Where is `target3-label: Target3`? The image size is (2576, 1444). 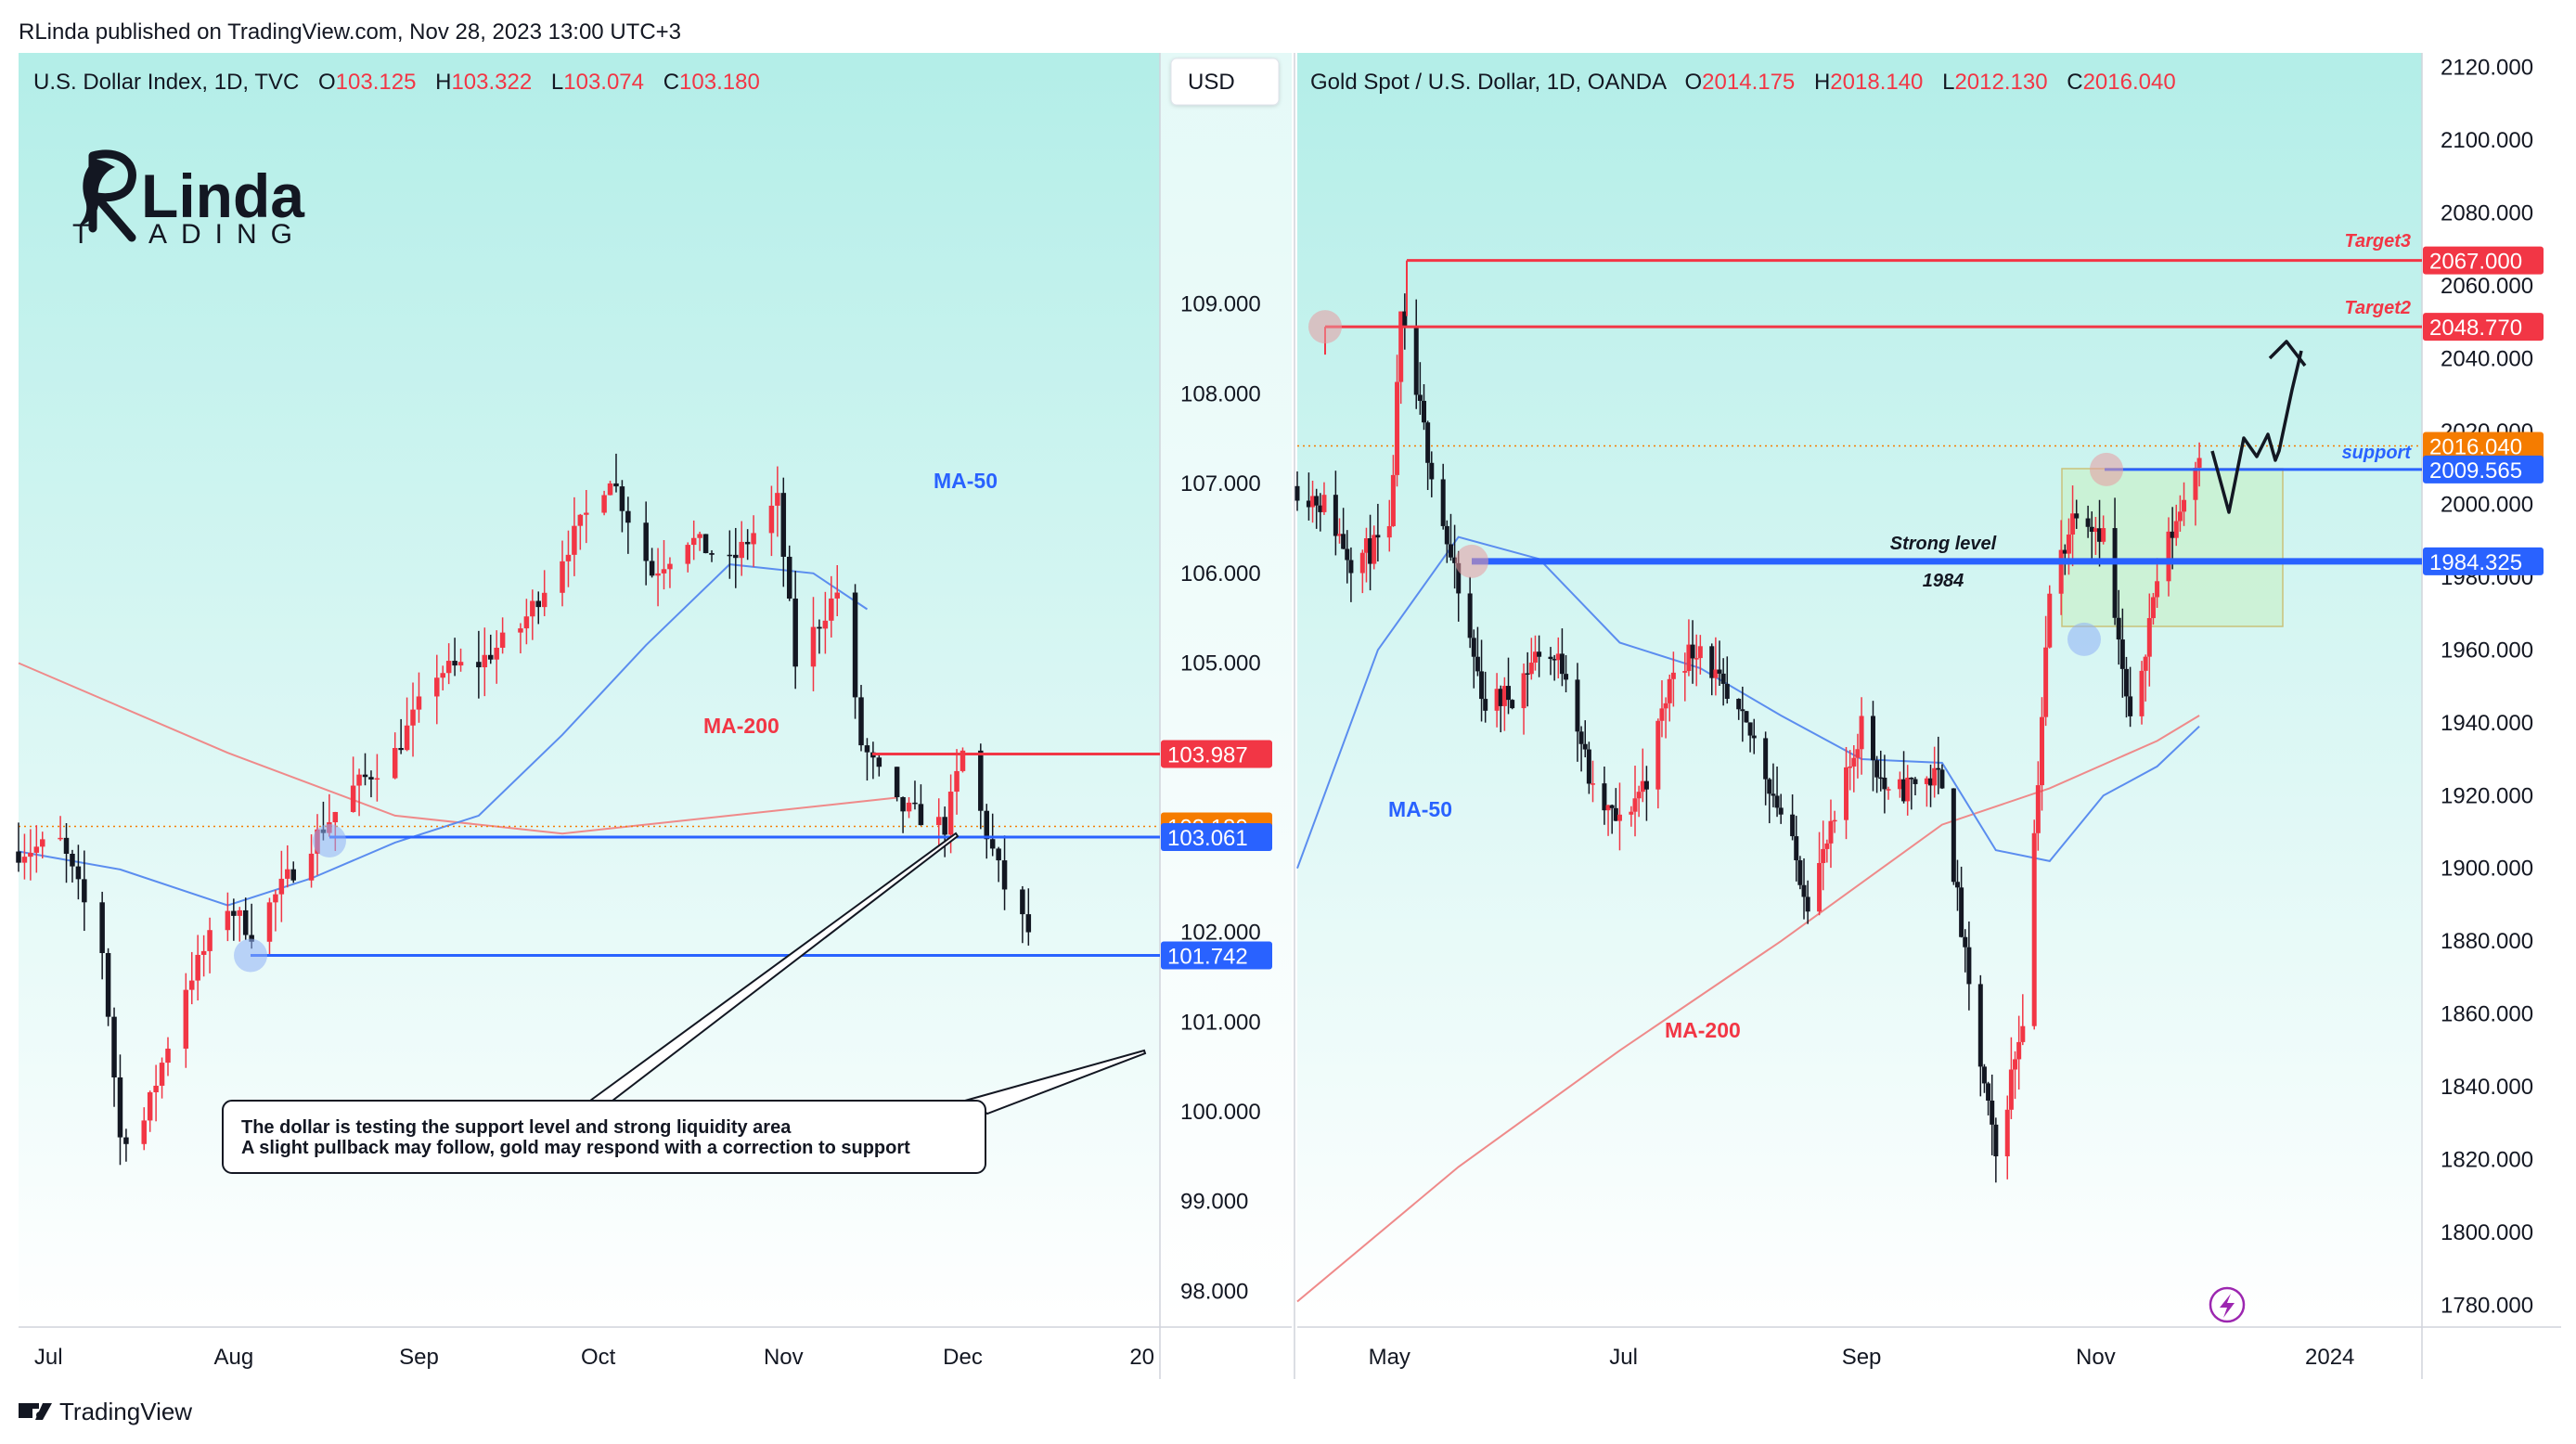 target3-label: Target3 is located at coordinates (2377, 241).